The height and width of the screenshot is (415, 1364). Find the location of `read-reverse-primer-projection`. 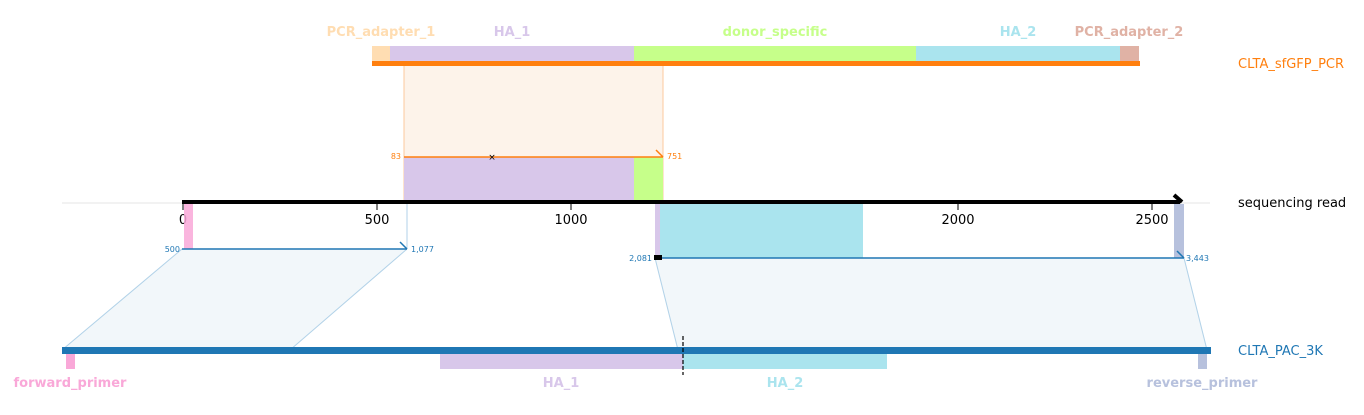

read-reverse-primer-projection is located at coordinates (1179, 231).